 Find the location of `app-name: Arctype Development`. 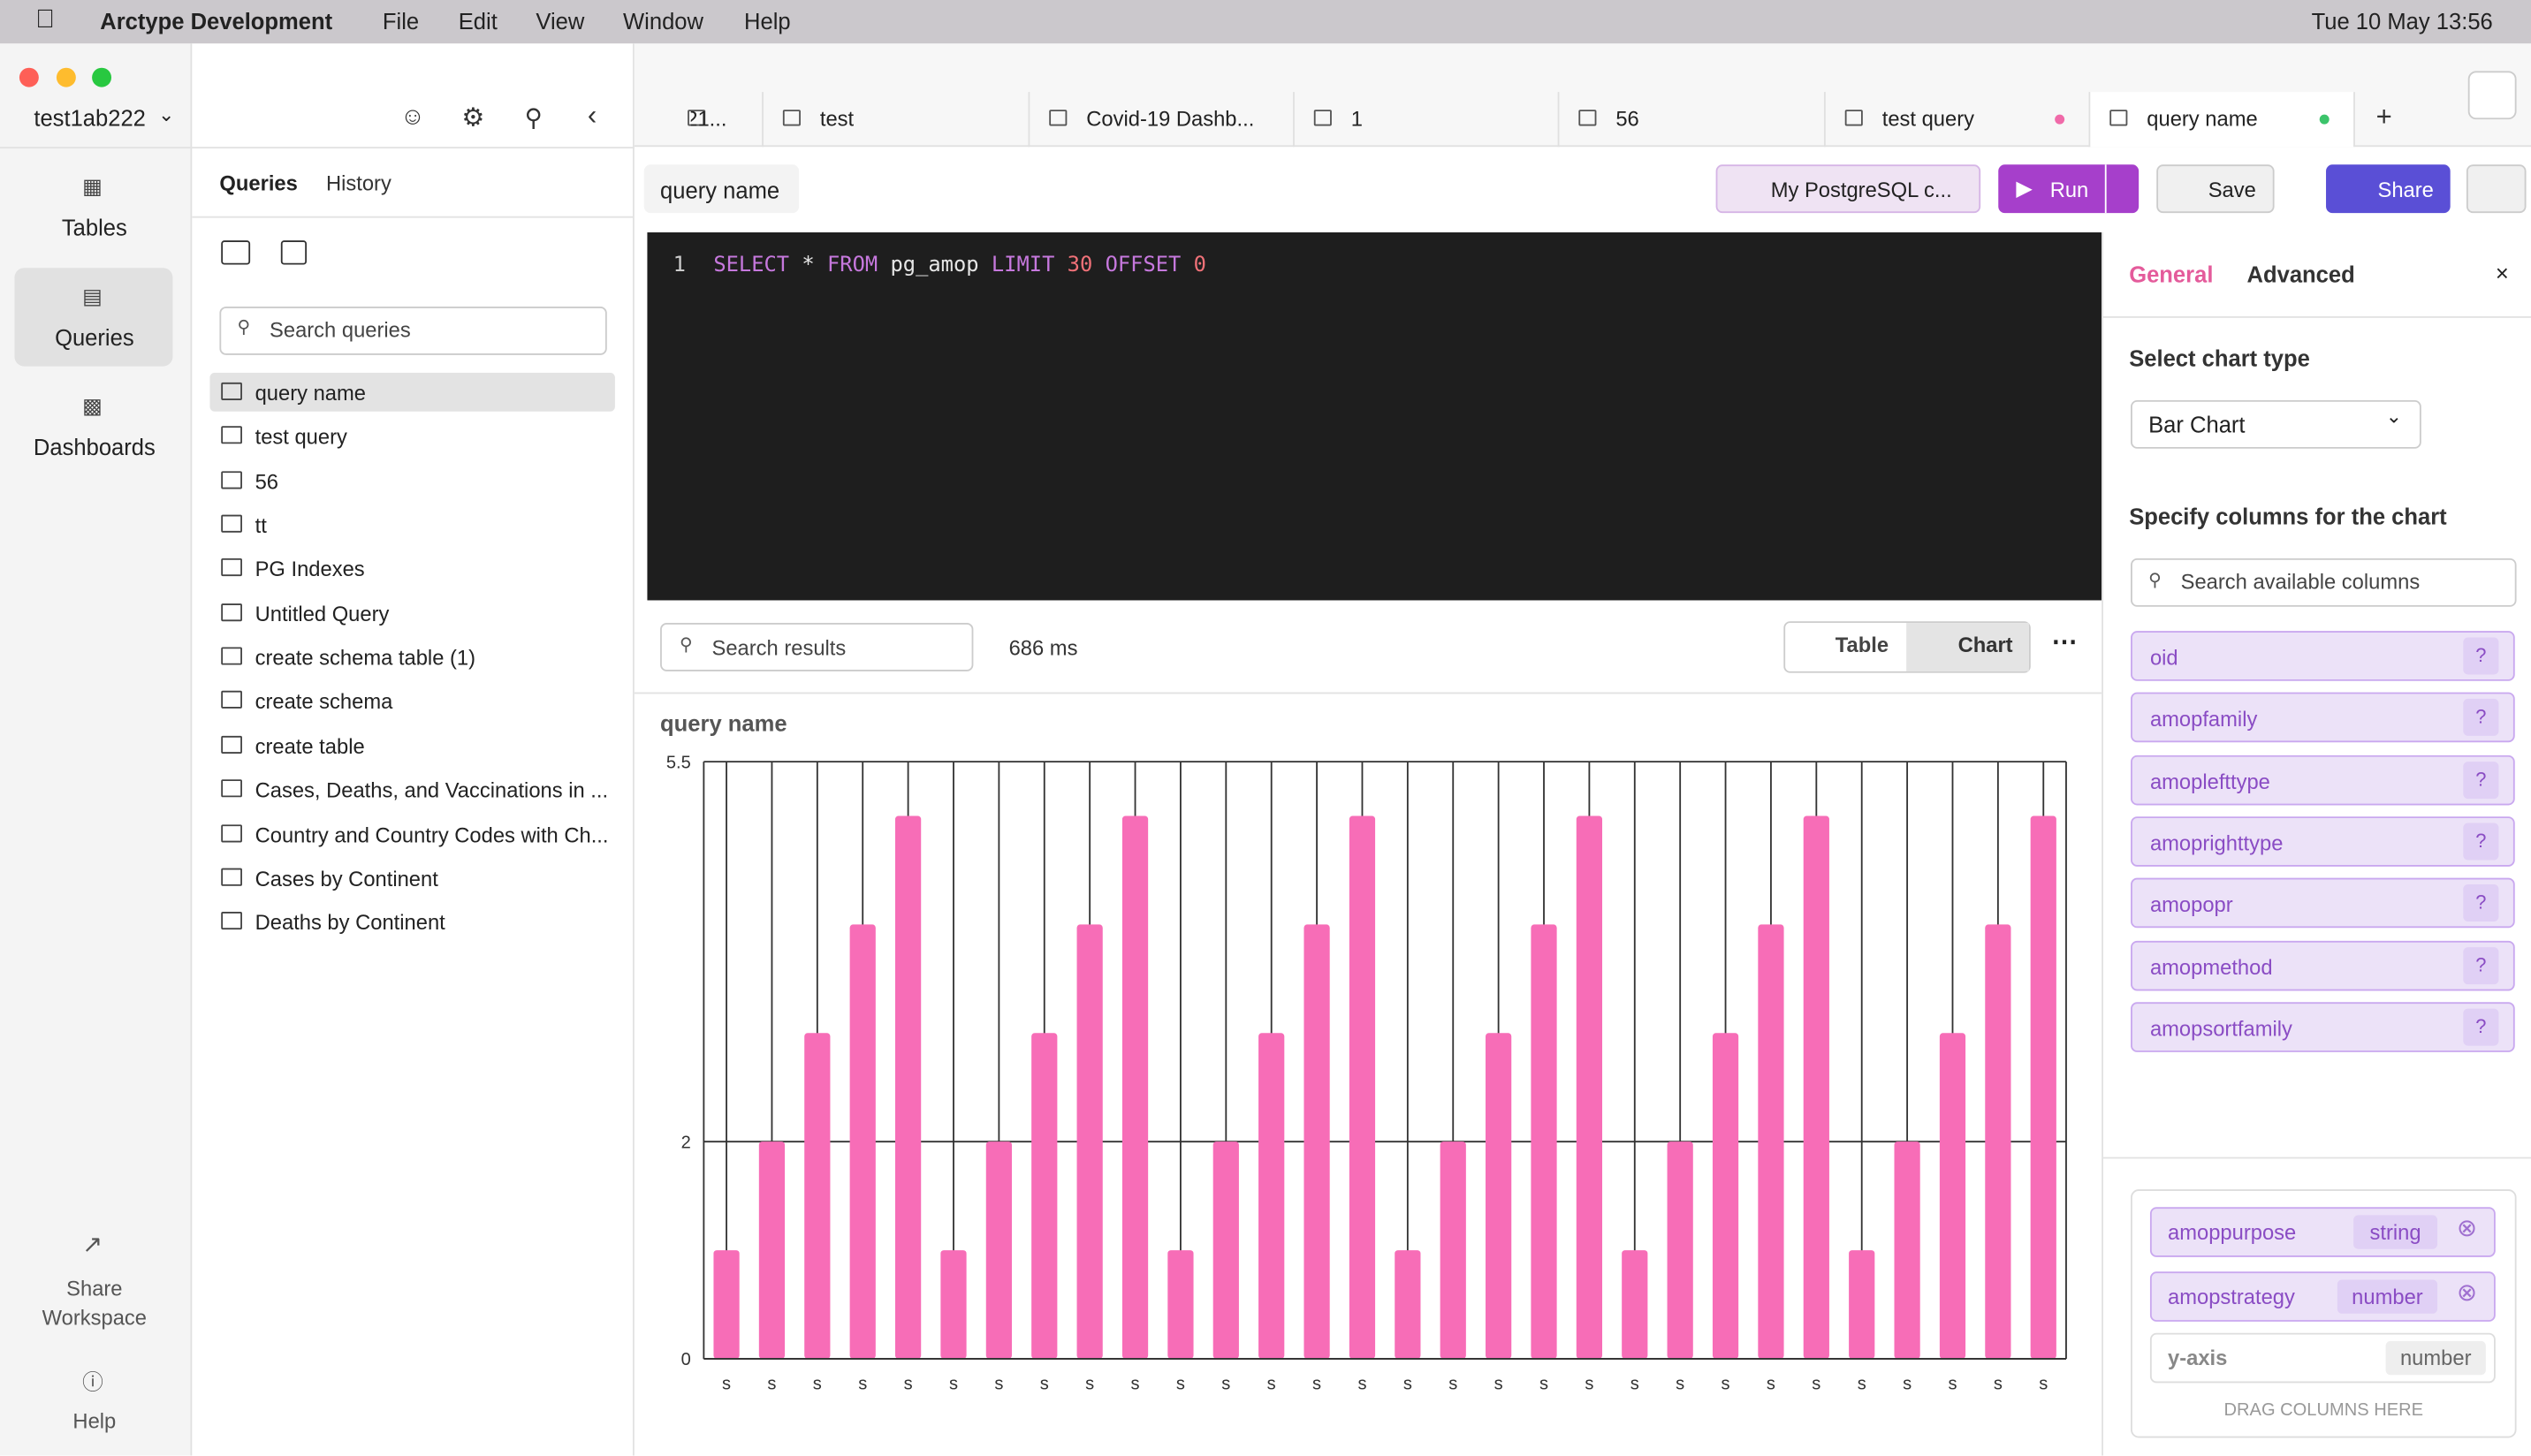

app-name: Arctype Development is located at coordinates (216, 21).